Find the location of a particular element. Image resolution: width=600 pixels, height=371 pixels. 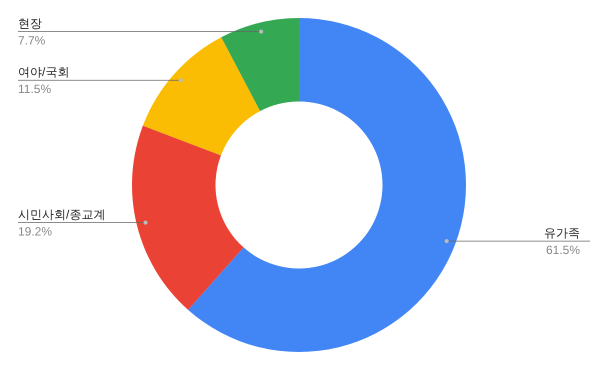

slice-label: 유가족 is located at coordinates (562, 233).